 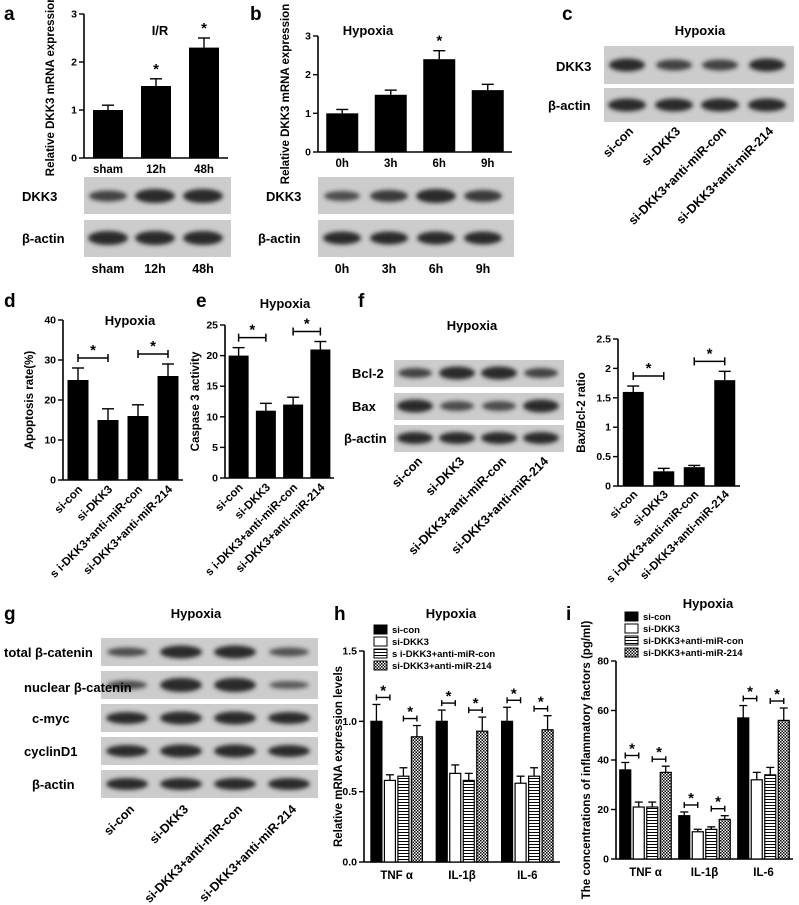 What do you see at coordinates (527, 876) in the screenshot?
I see `category-label: IL-6` at bounding box center [527, 876].